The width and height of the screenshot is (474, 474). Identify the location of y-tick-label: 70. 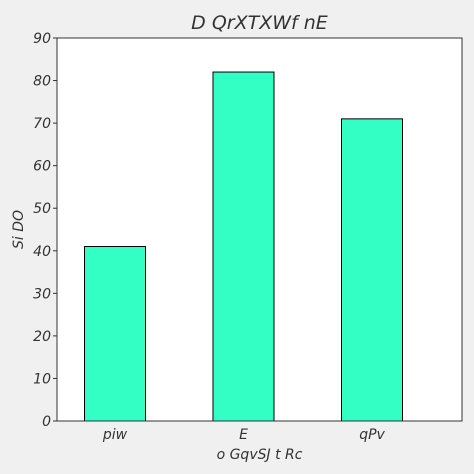
(42, 124).